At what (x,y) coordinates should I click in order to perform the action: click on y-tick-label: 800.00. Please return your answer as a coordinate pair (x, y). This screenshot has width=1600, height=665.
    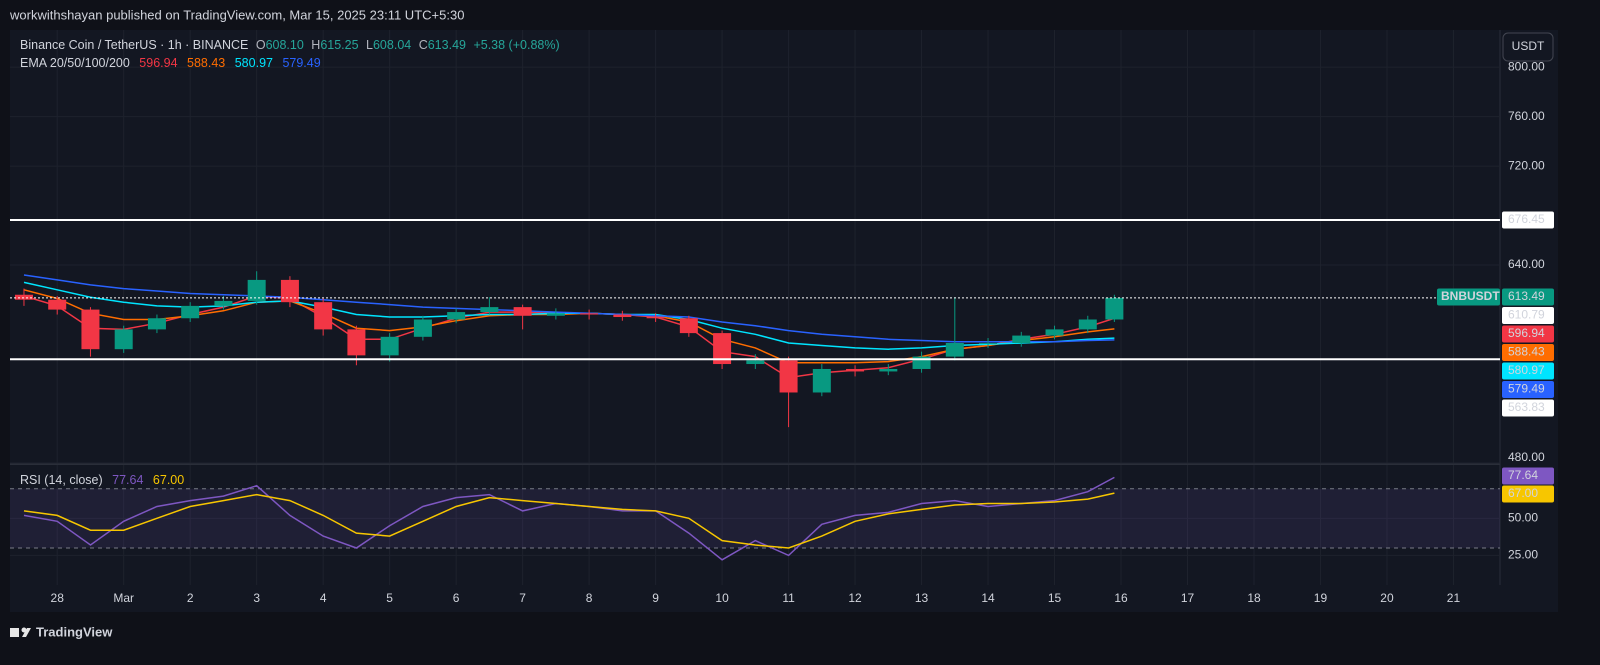
    Looking at the image, I should click on (1526, 66).